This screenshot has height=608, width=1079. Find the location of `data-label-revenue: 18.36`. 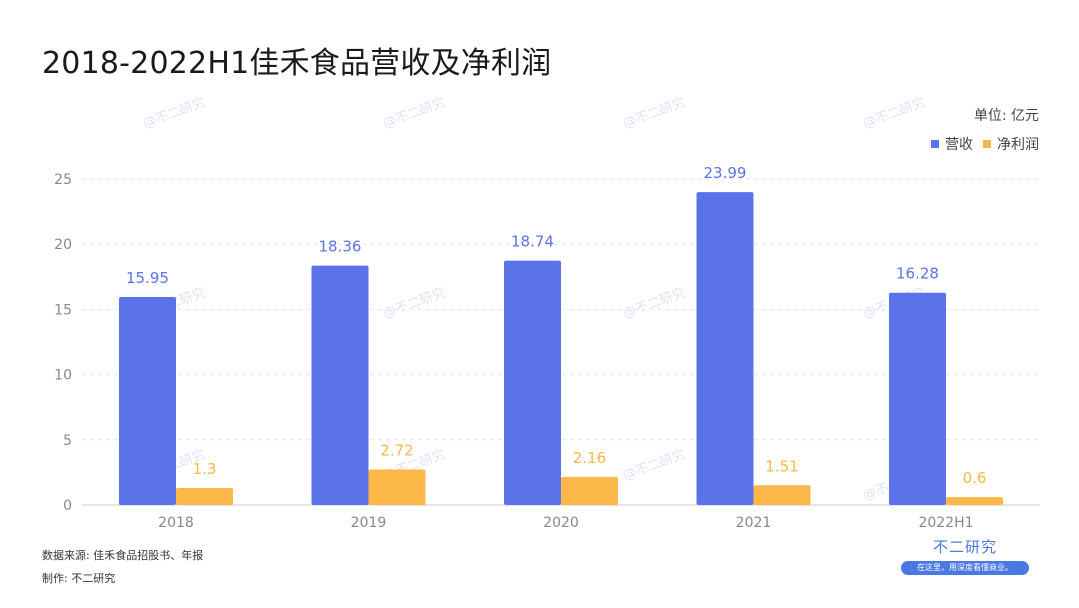

data-label-revenue: 18.36 is located at coordinates (340, 247).